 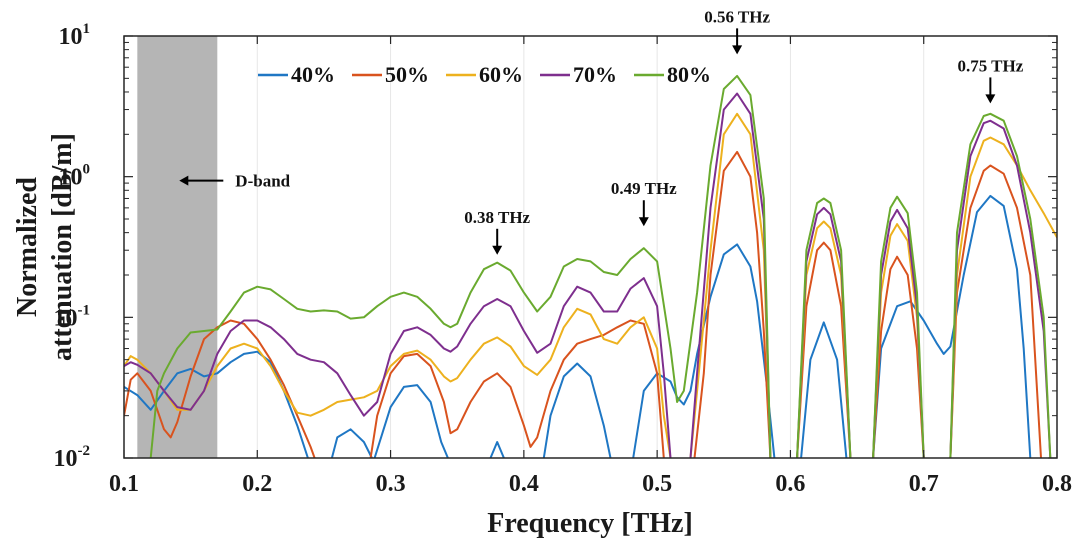 I want to click on d-band-shaded-region, so click(x=177, y=247).